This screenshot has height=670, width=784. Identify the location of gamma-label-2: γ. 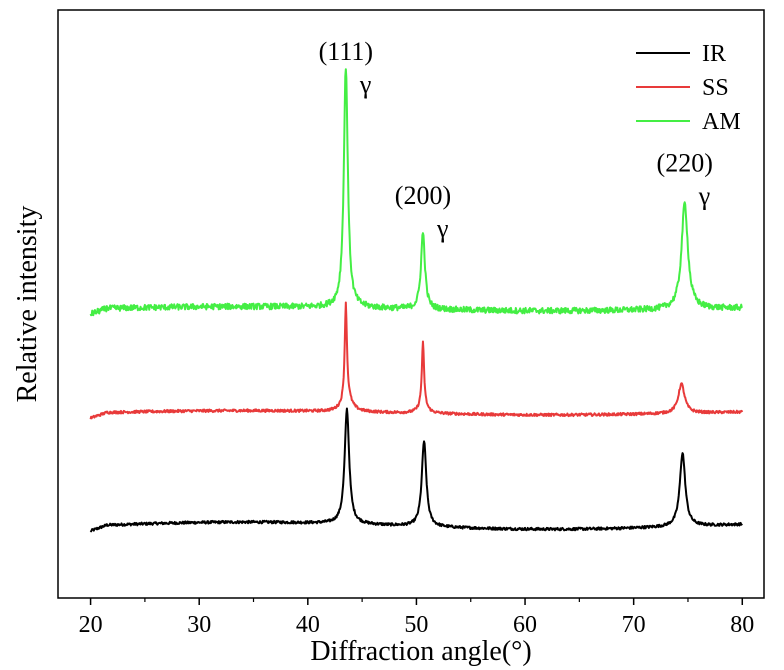
(704, 196).